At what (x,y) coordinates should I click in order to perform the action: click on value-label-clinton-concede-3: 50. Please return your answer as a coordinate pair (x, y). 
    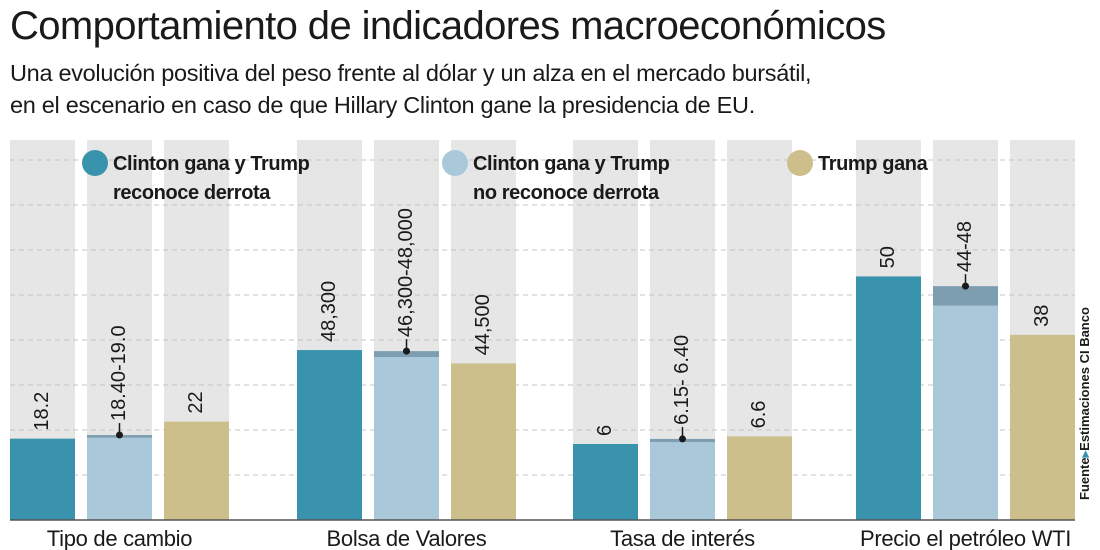
    Looking at the image, I should click on (888, 257).